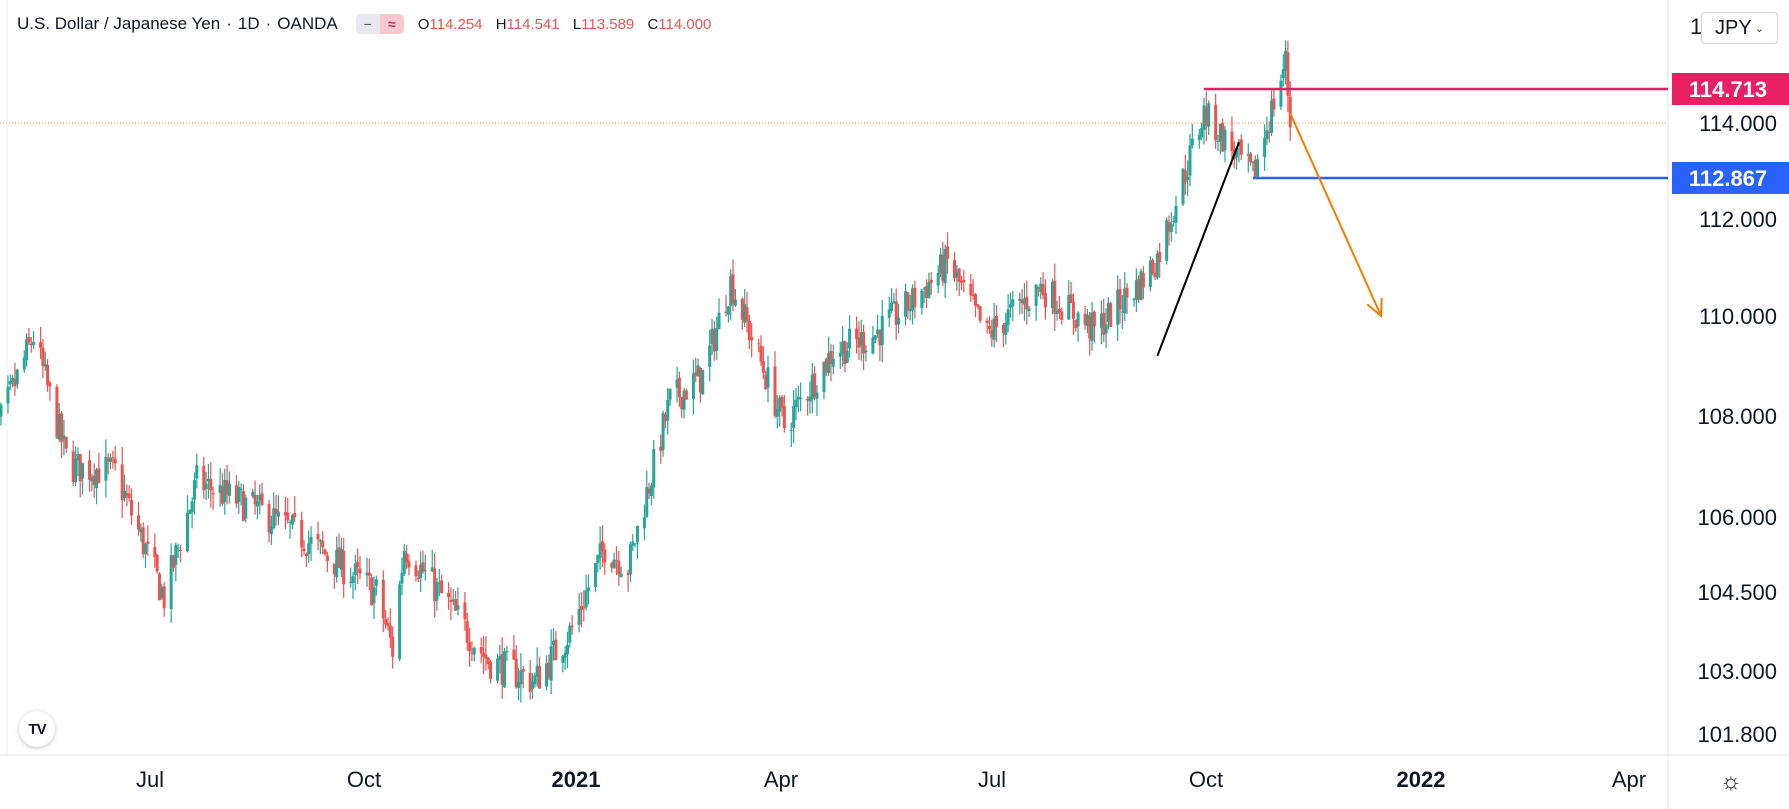 Image resolution: width=1789 pixels, height=809 pixels. Describe the element at coordinates (577, 24) in the screenshot. I see `low-label: L` at that location.